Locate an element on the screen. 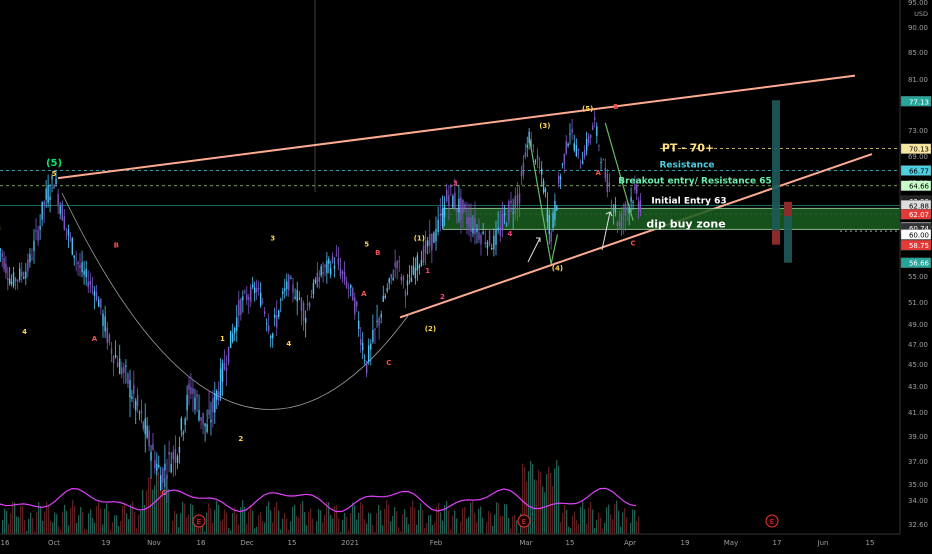 Image resolution: width=932 pixels, height=554 pixels. initial-entry-label: Initial Entry 63 is located at coordinates (688, 201).